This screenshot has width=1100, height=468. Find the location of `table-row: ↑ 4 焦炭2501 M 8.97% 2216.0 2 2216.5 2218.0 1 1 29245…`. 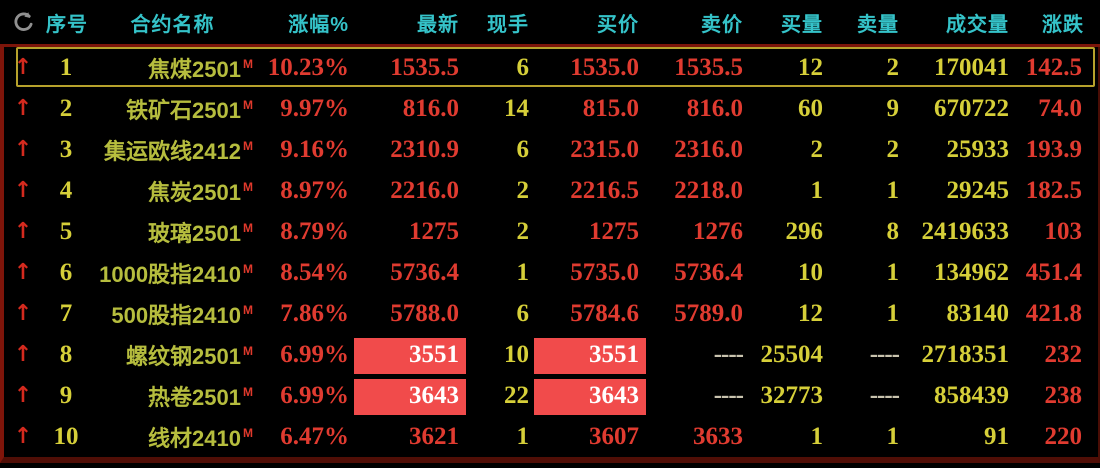

table-row: ↑ 4 焦炭2501 M 8.97% 2216.0 2 2216.5 2218.0 1 1 29245… is located at coordinates (551, 190).